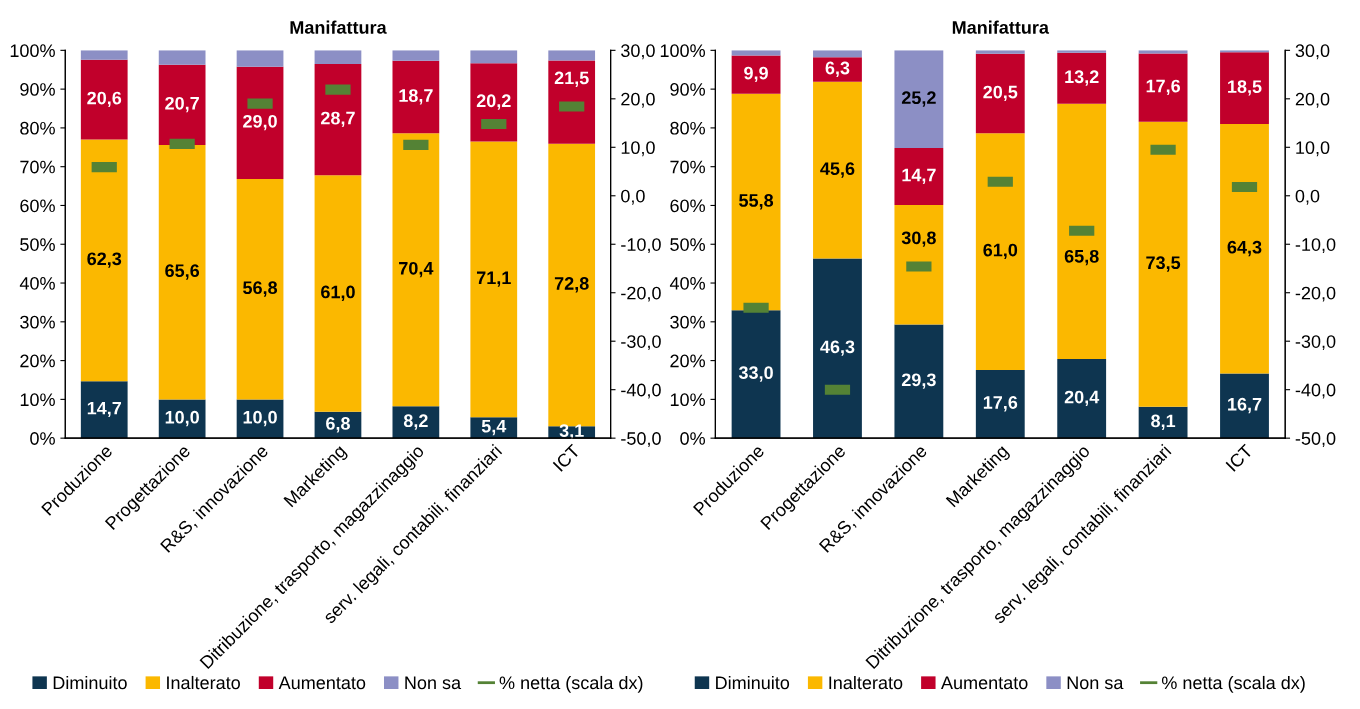 This screenshot has height=709, width=1360. I want to click on legend-label: Aumentato, so click(984, 683).